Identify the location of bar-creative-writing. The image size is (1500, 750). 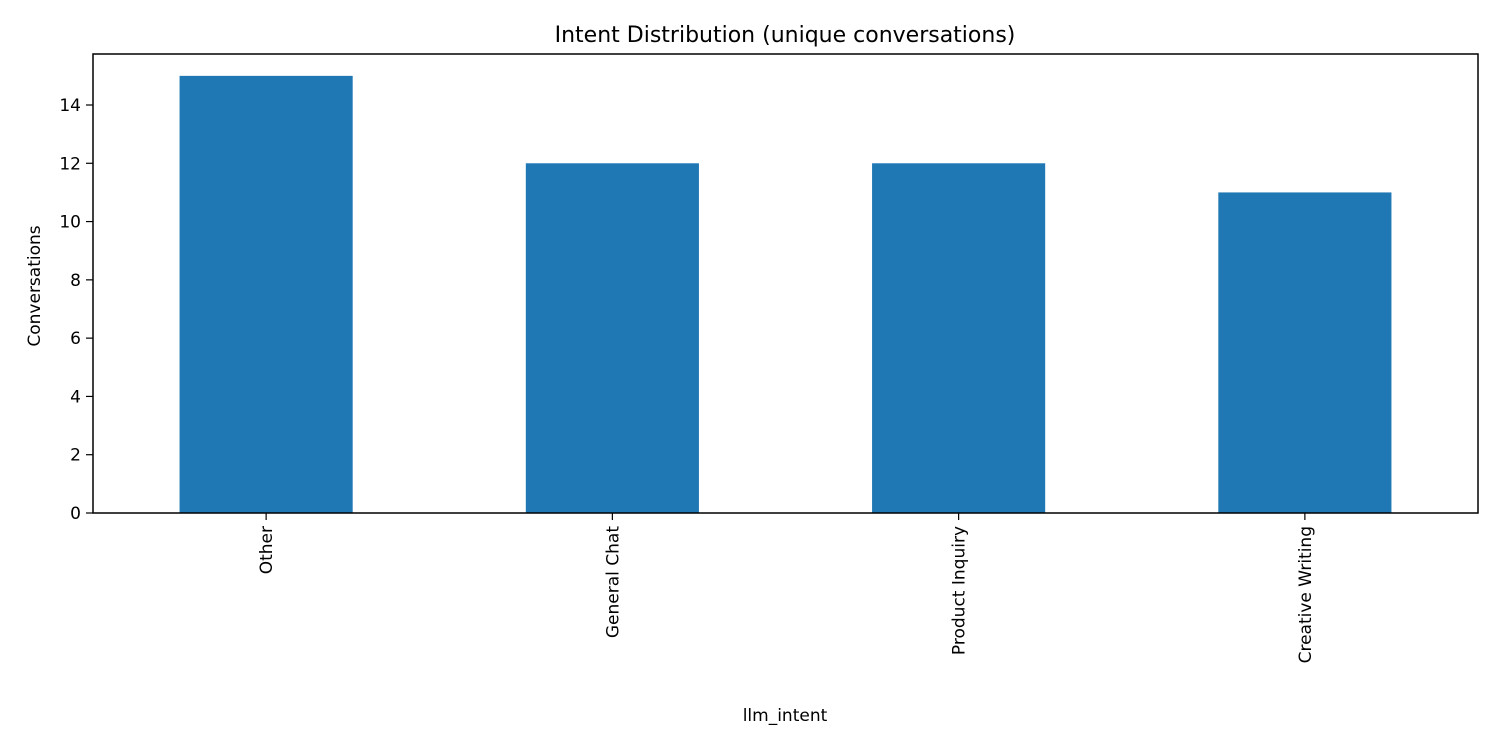
(1305, 352).